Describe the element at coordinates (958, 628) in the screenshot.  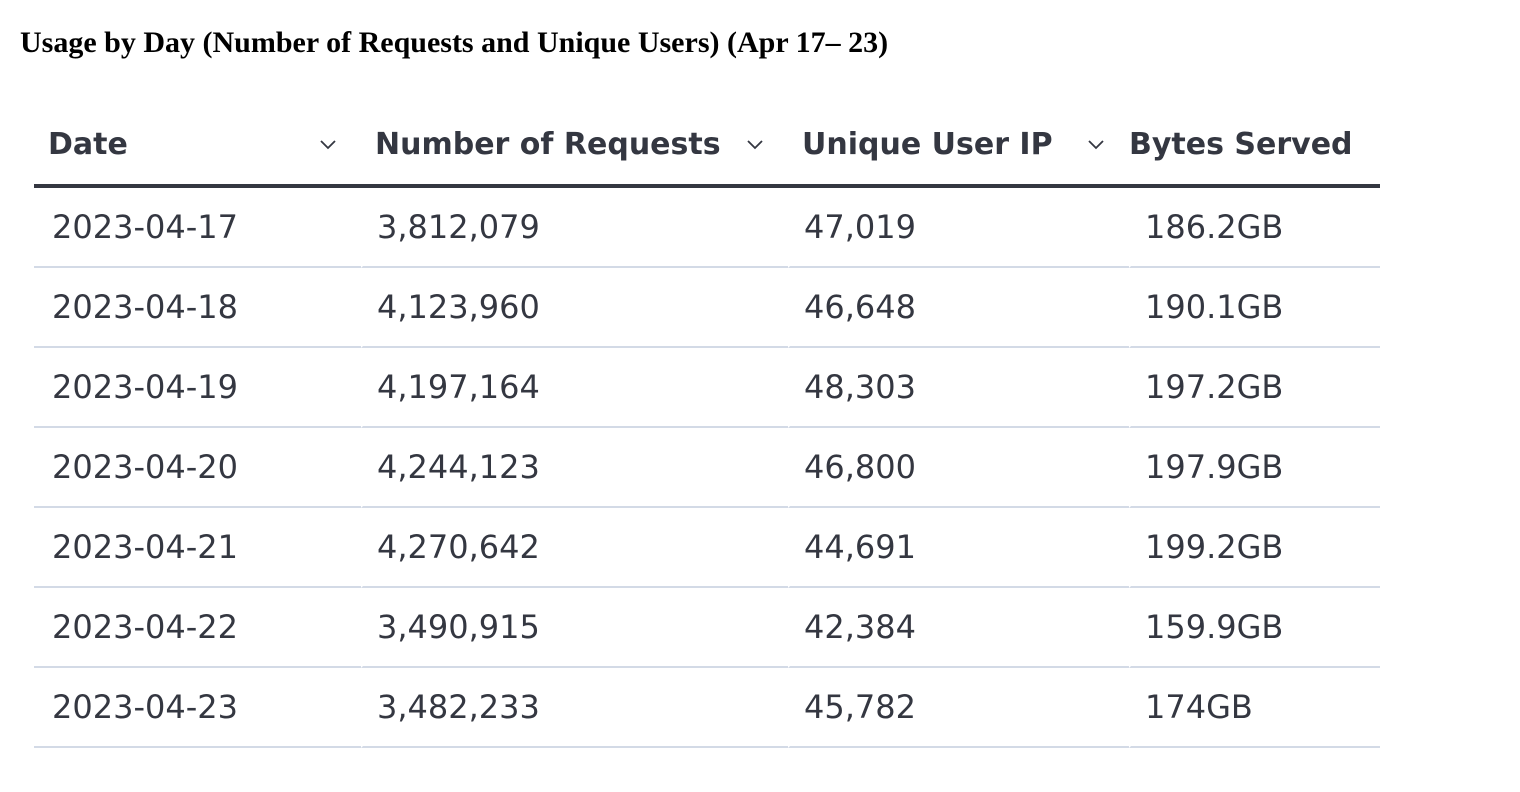
I see `cell-unique-user-ip: 42,384` at that location.